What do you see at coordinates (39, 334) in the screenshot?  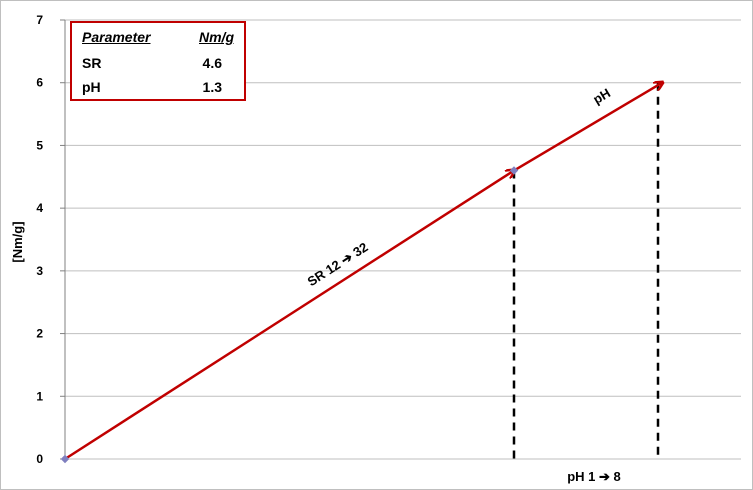 I see `tick-label-y-2: 2` at bounding box center [39, 334].